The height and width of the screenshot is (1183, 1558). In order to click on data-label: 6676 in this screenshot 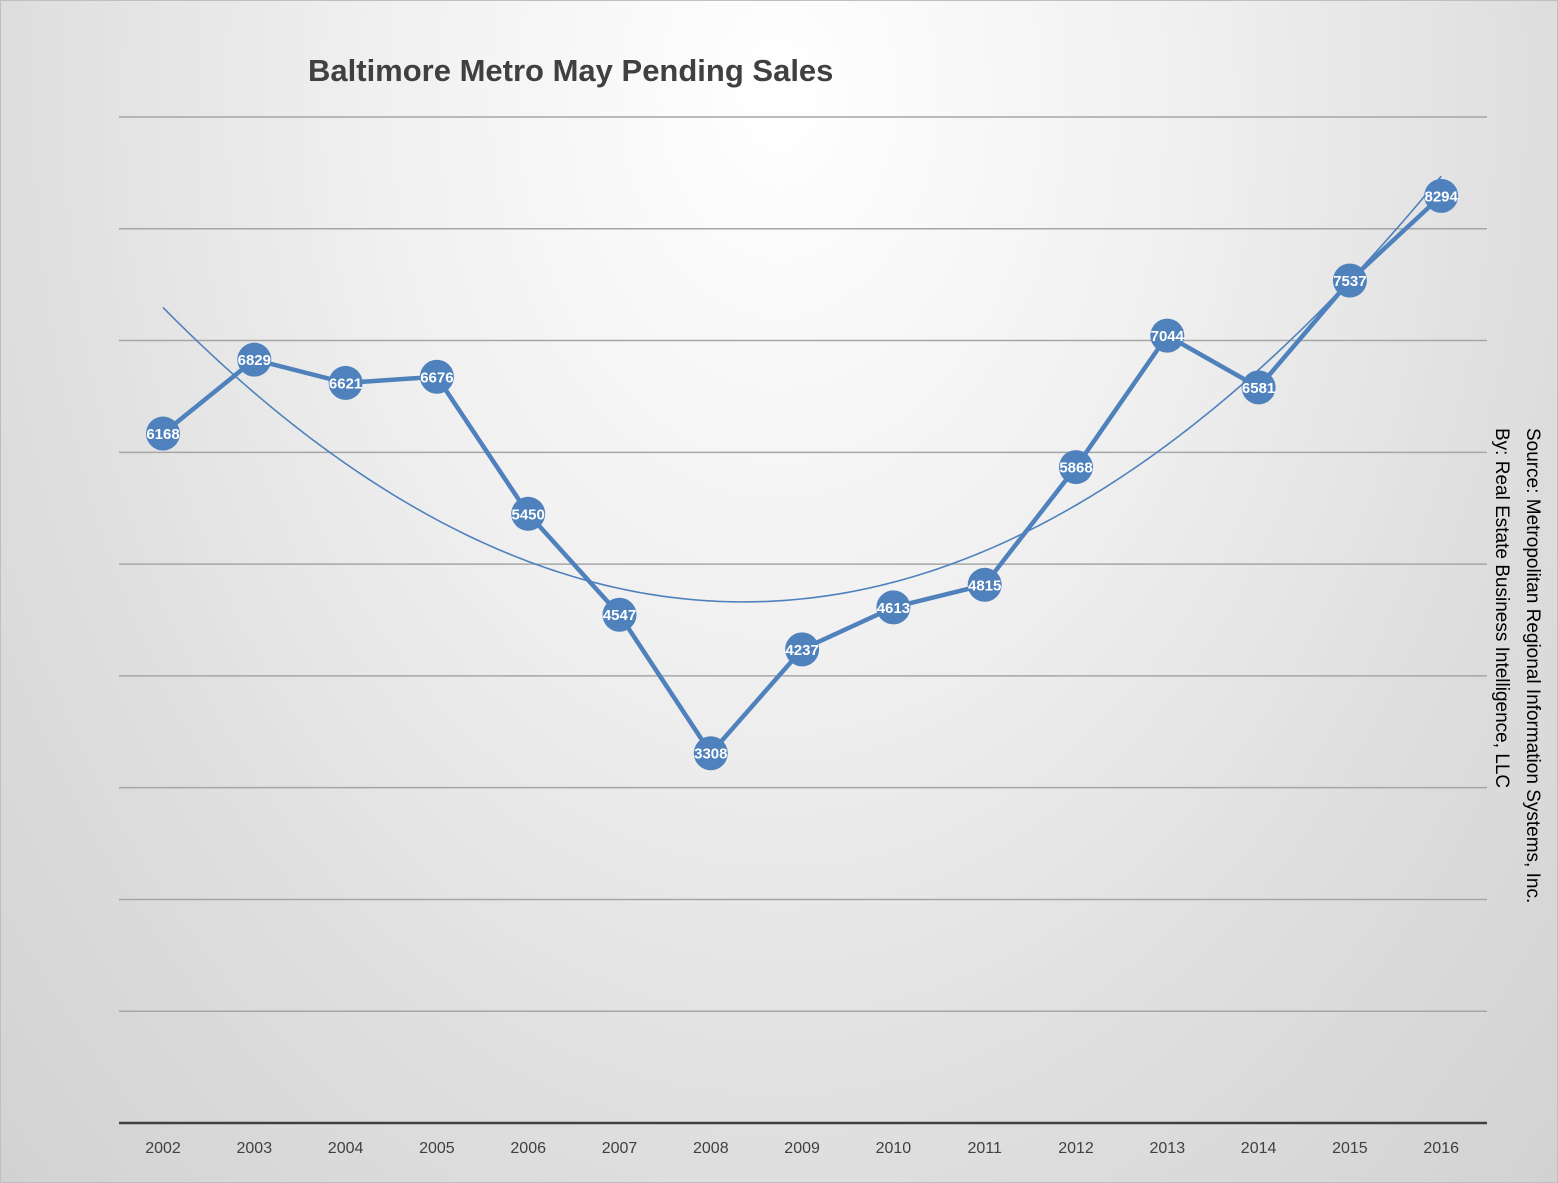, I will do `click(436, 377)`.